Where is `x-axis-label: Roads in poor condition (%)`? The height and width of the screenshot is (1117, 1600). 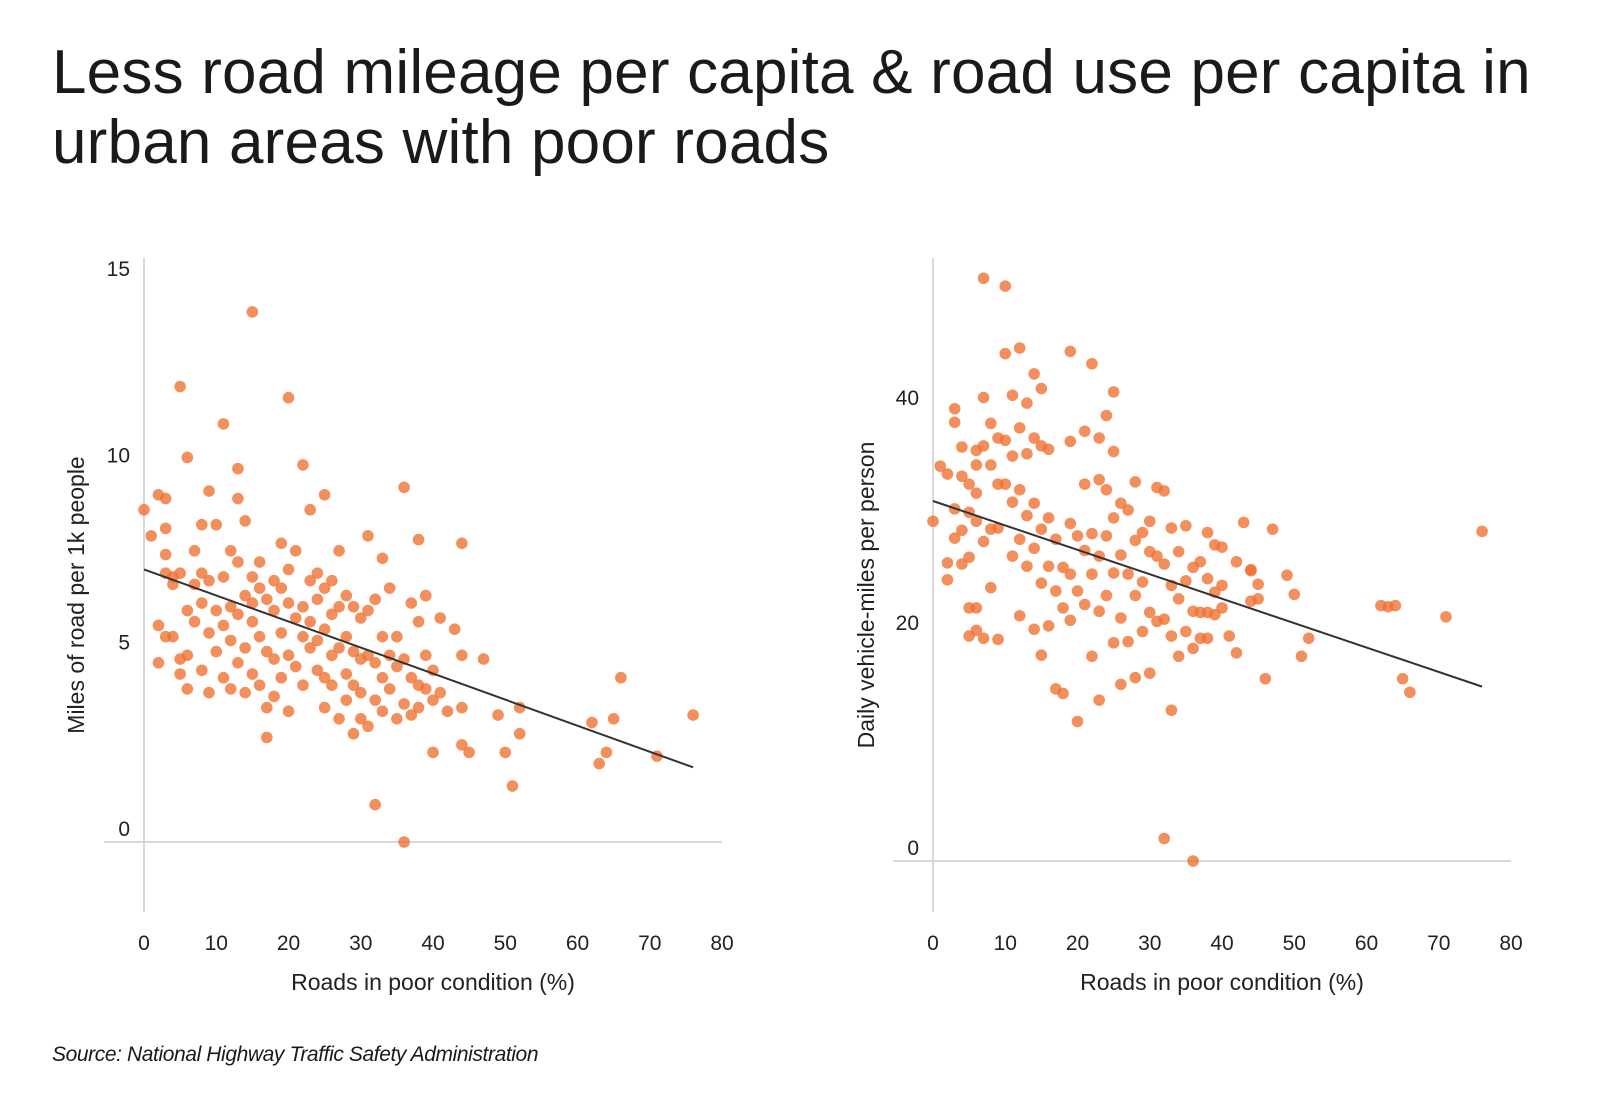
x-axis-label: Roads in poor condition (%) is located at coordinates (1222, 982).